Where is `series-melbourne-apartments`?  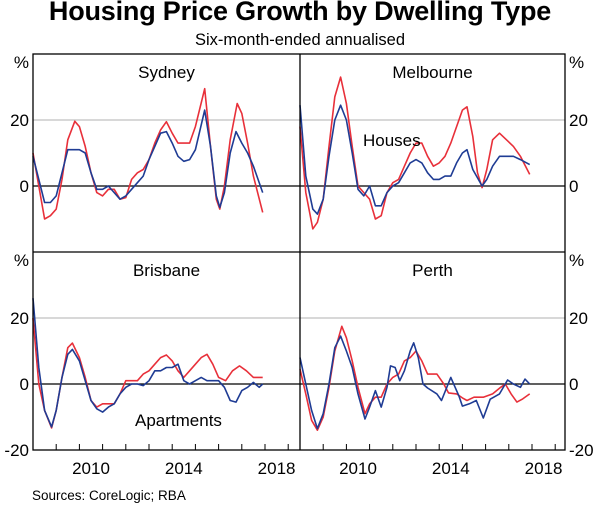
series-melbourne-apartments is located at coordinates (415, 159).